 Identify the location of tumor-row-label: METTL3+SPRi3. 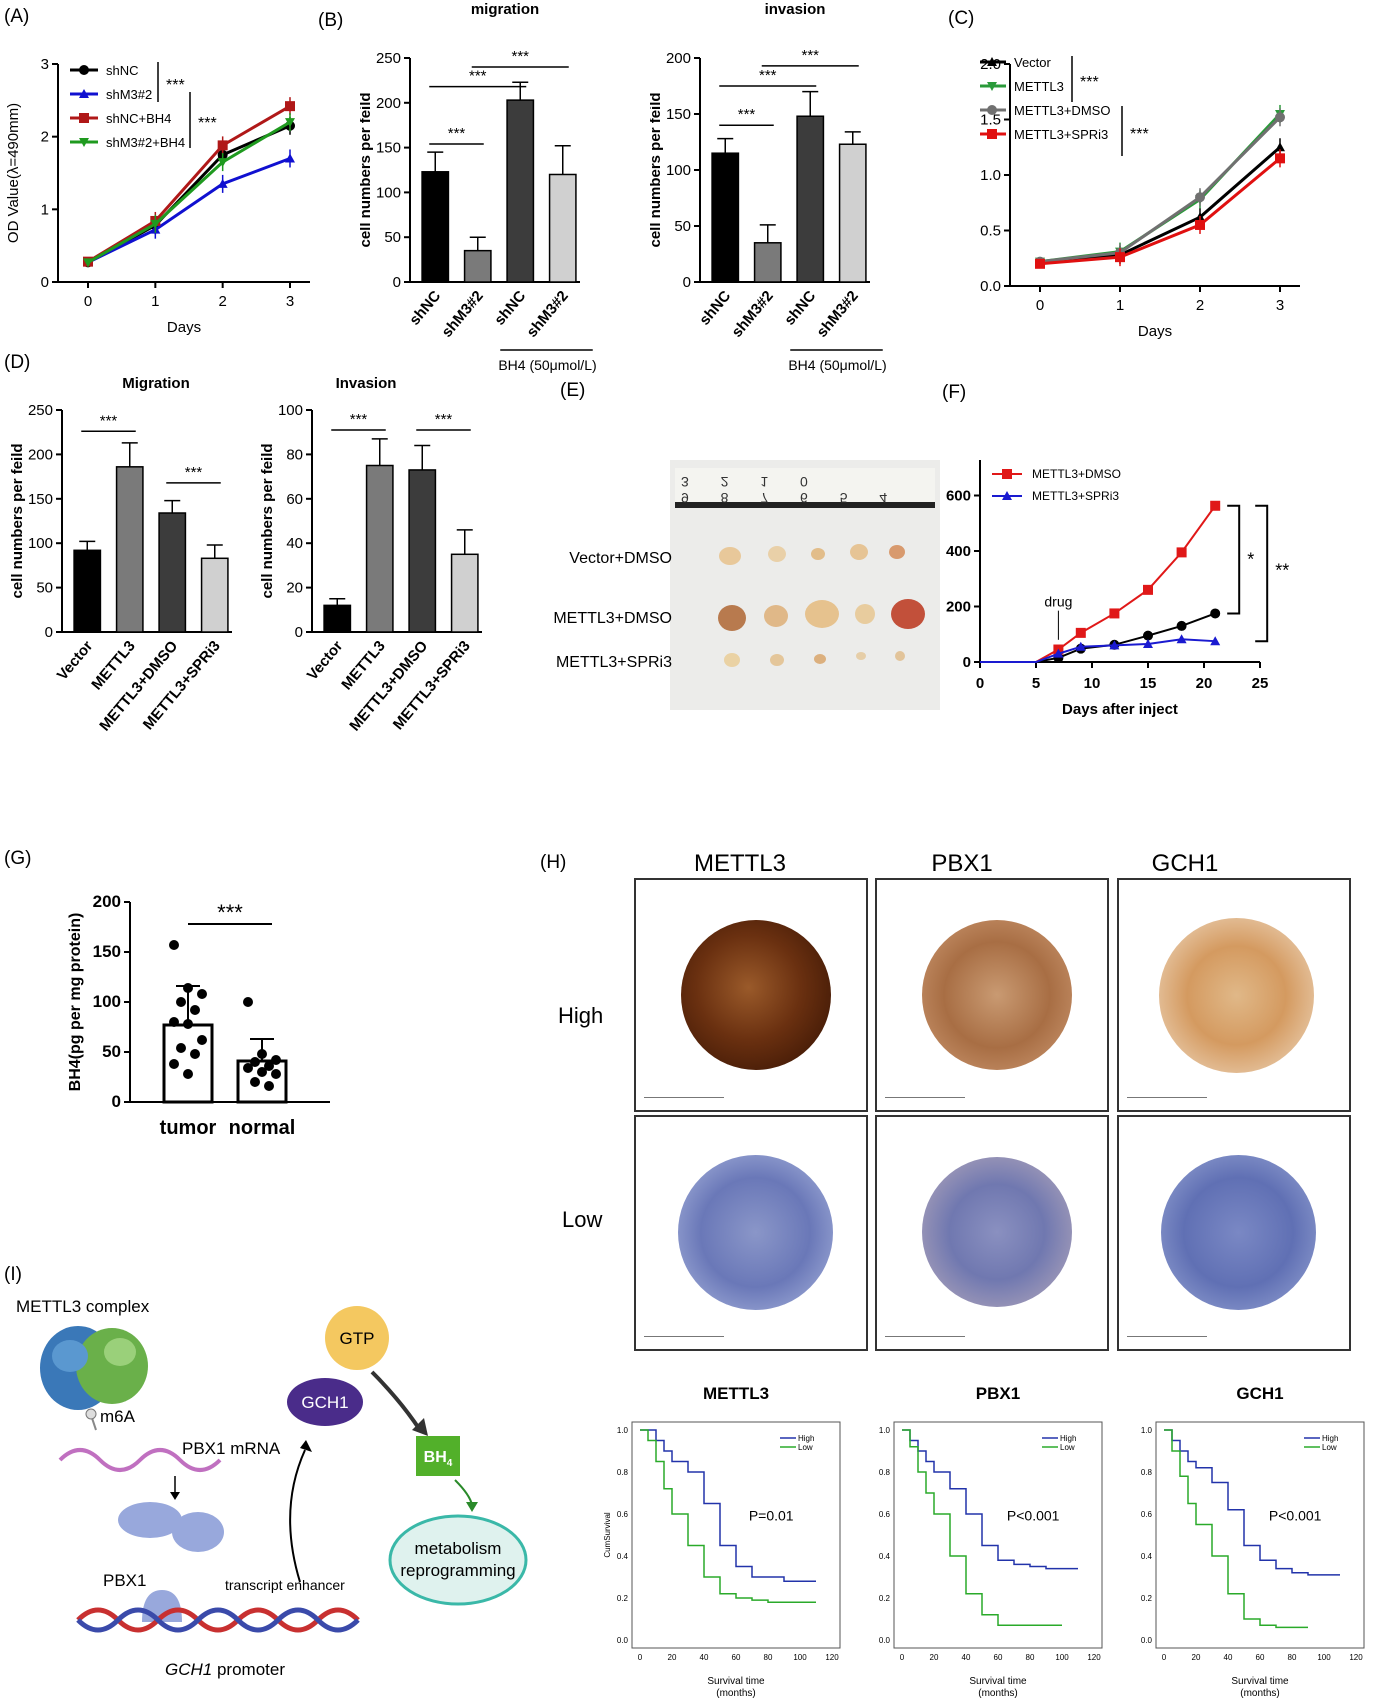
(613, 662).